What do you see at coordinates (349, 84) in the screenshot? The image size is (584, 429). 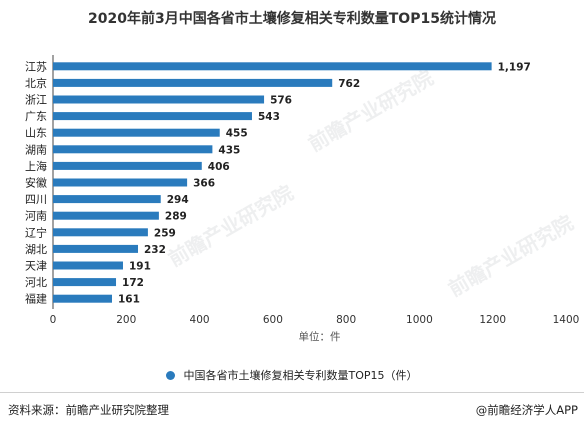 I see `data-label: 762` at bounding box center [349, 84].